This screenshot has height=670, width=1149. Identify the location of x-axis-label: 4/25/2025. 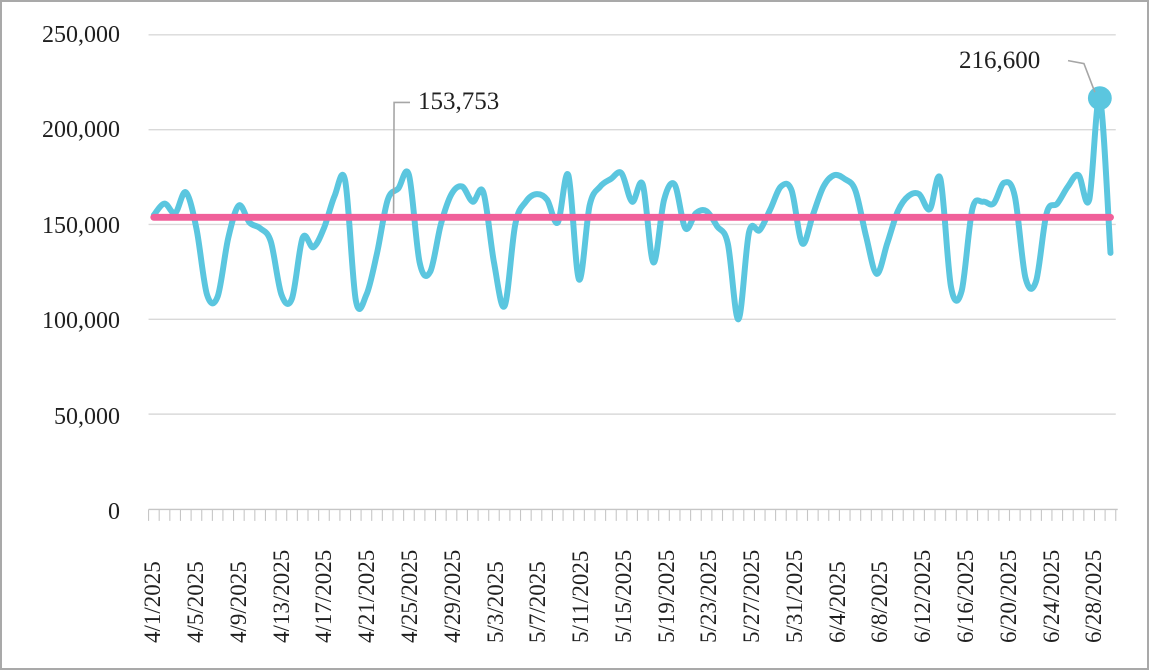
(409, 596).